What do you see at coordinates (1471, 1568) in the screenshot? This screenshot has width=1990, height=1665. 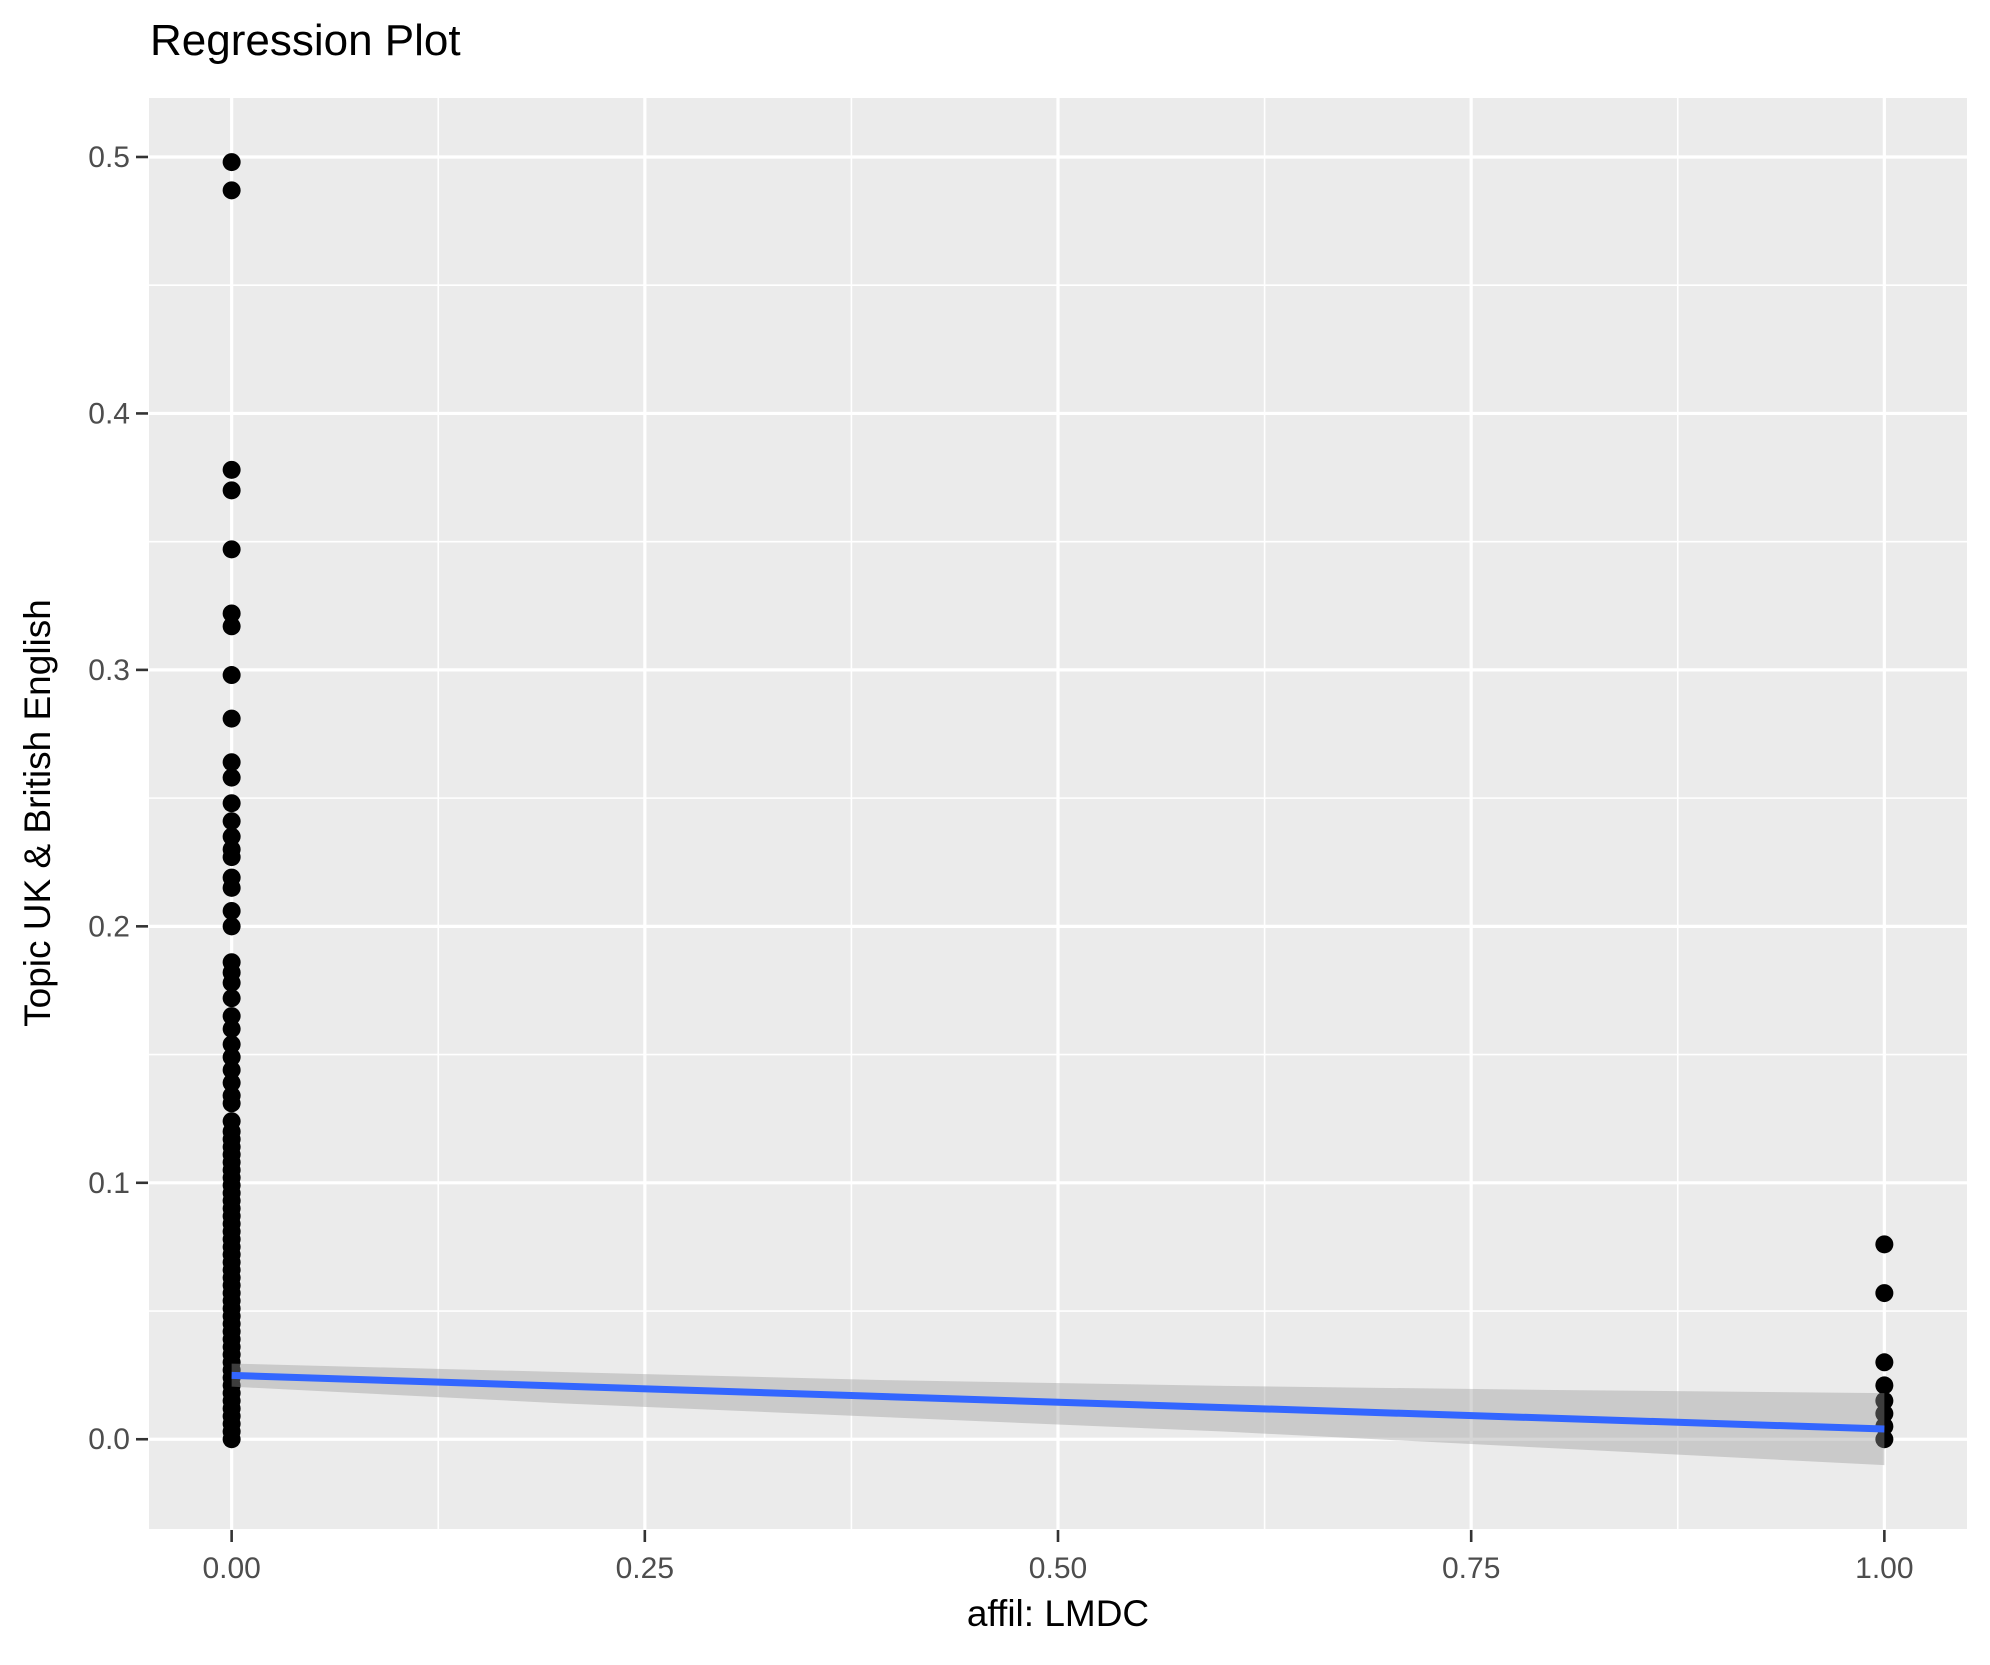 I see `x-tick-label: 0.75` at bounding box center [1471, 1568].